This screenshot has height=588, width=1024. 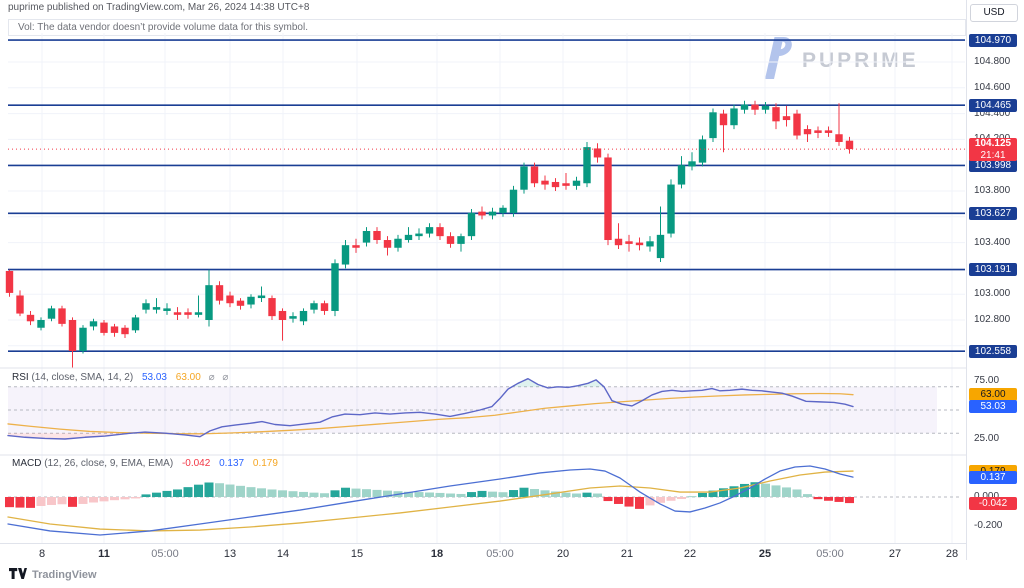 What do you see at coordinates (765, 554) in the screenshot?
I see `time-axis-label: 25` at bounding box center [765, 554].